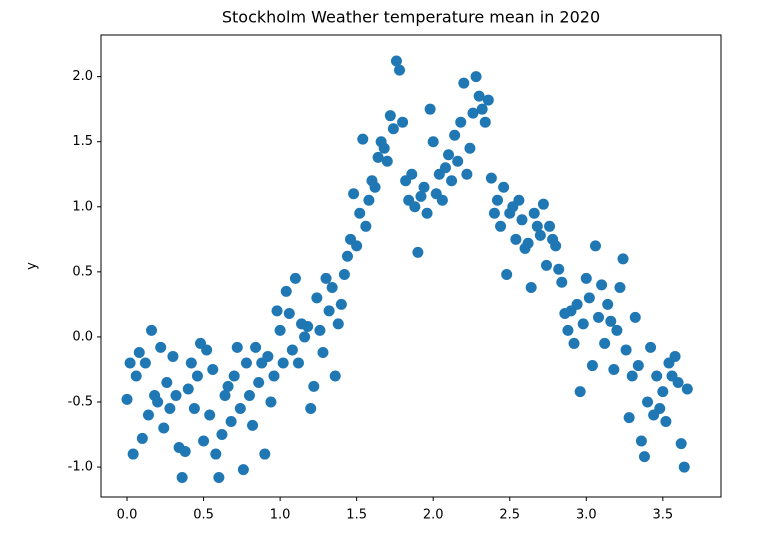 This screenshot has height=535, width=775. Describe the element at coordinates (82, 76) in the screenshot. I see `y-tick-label: 2.0` at that location.